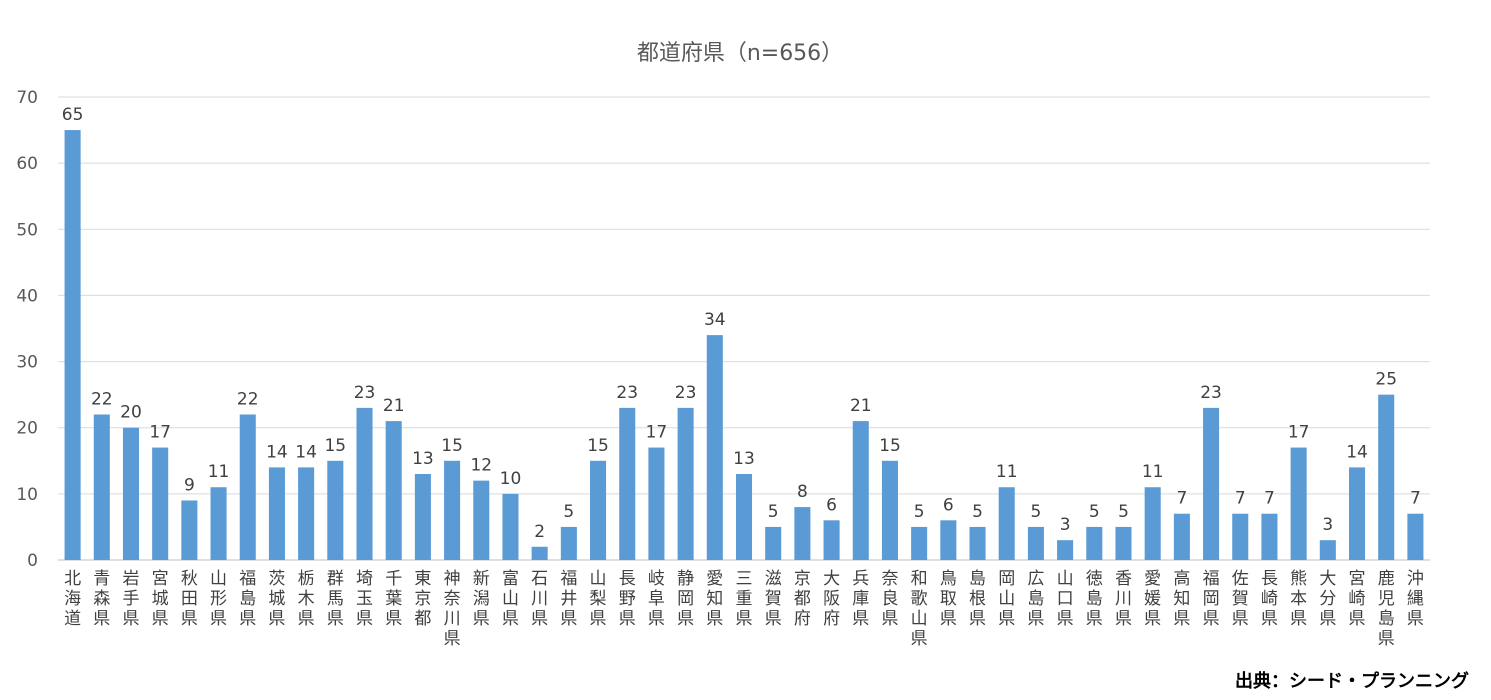  Describe the element at coordinates (364, 599) in the screenshot. I see `x-tick-label: 埼玉県` at that location.